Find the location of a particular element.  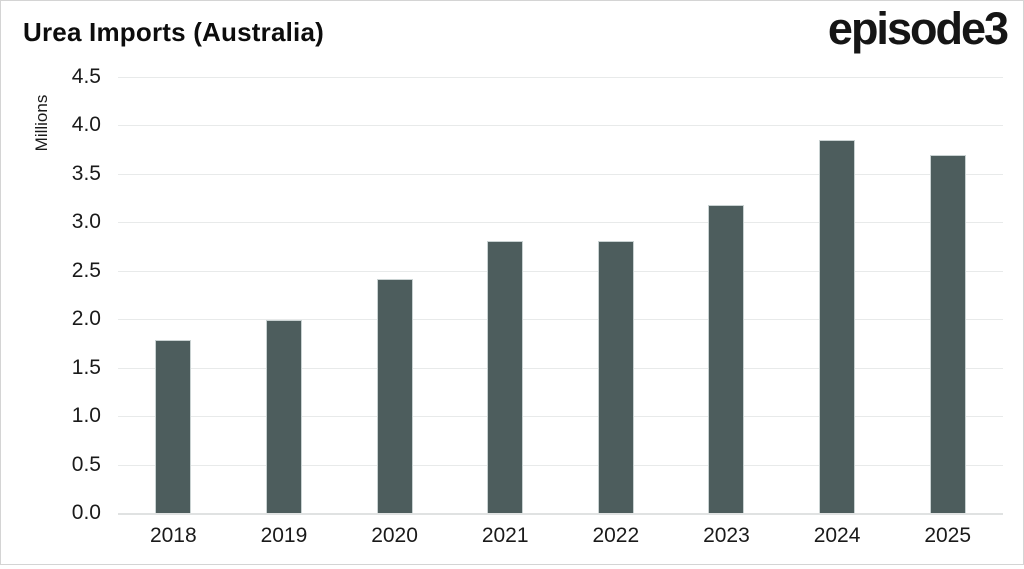

gridline-2.0 is located at coordinates (560, 320).